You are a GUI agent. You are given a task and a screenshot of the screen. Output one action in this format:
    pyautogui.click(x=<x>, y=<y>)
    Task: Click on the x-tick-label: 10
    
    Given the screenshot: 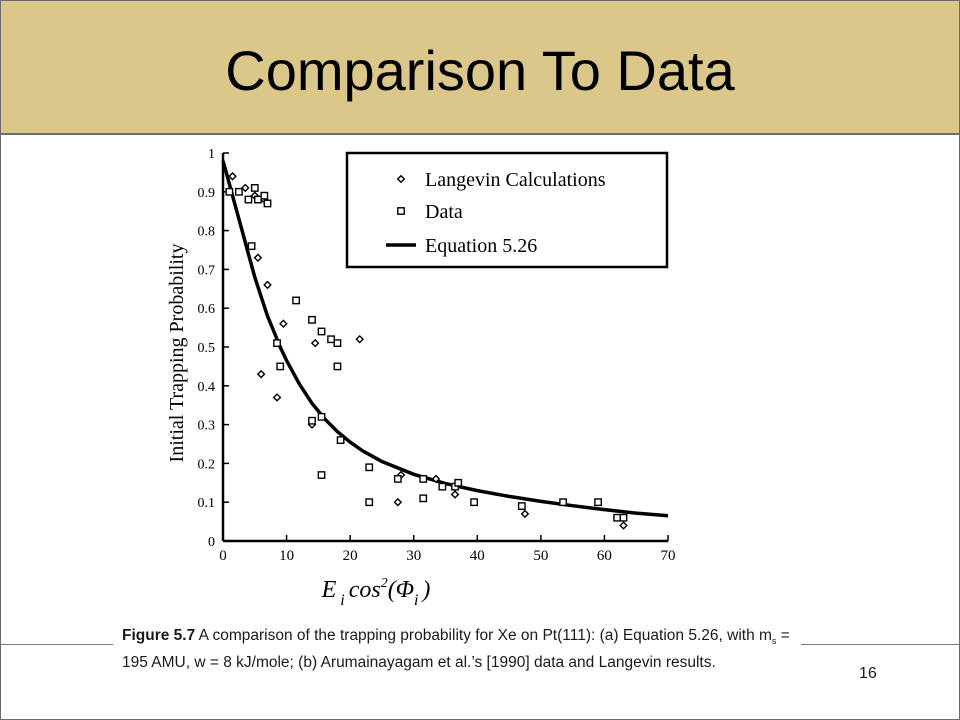 What is the action you would take?
    pyautogui.click(x=286, y=556)
    